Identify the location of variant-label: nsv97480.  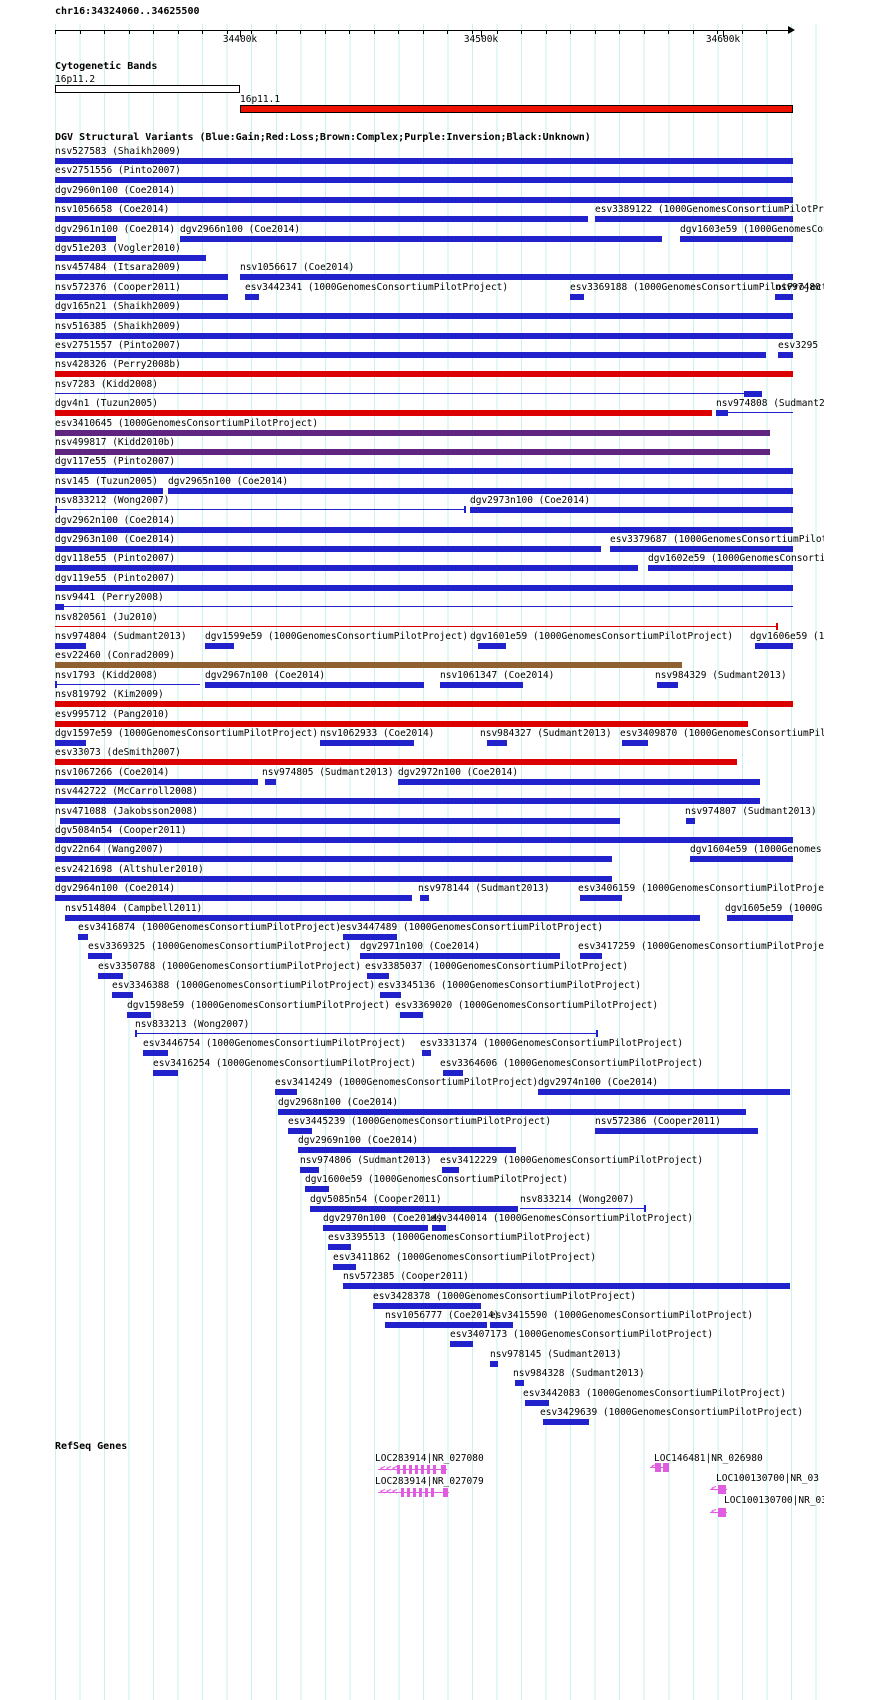
(798, 287).